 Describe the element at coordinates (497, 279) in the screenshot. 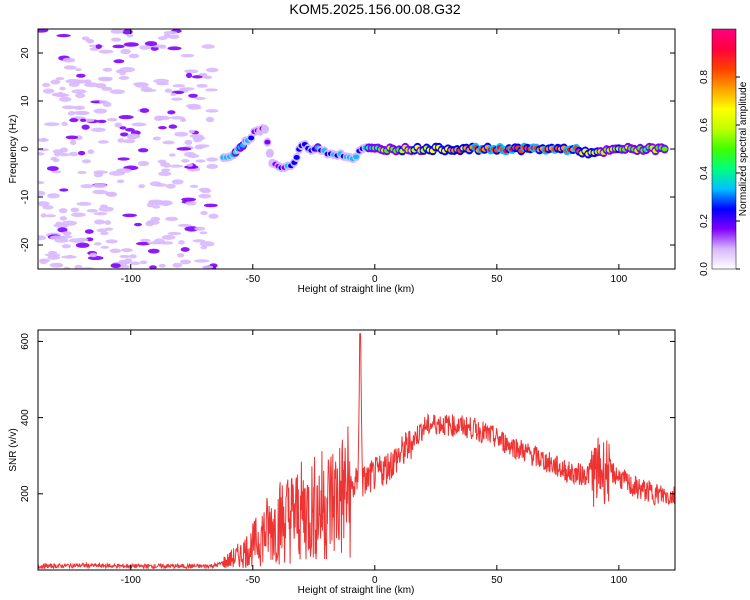

I see `spectrogram-x-tick-label: 50` at that location.